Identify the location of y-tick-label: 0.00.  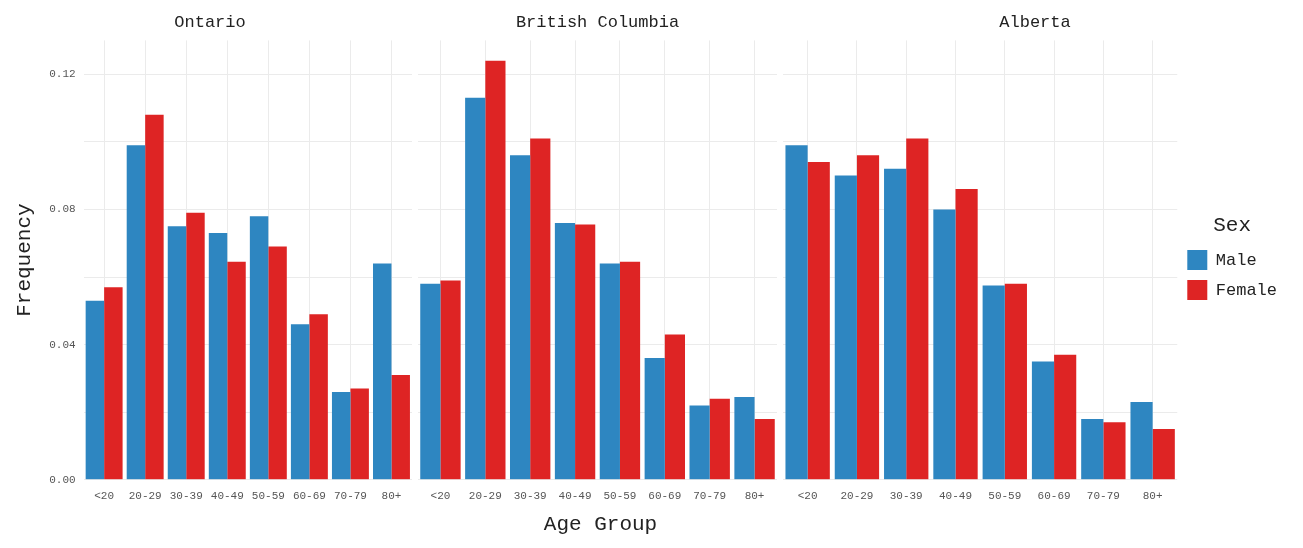
(62, 479).